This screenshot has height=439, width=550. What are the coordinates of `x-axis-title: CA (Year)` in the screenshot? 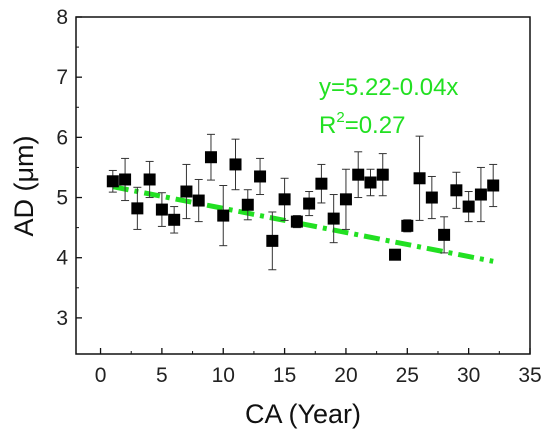 It's located at (303, 414).